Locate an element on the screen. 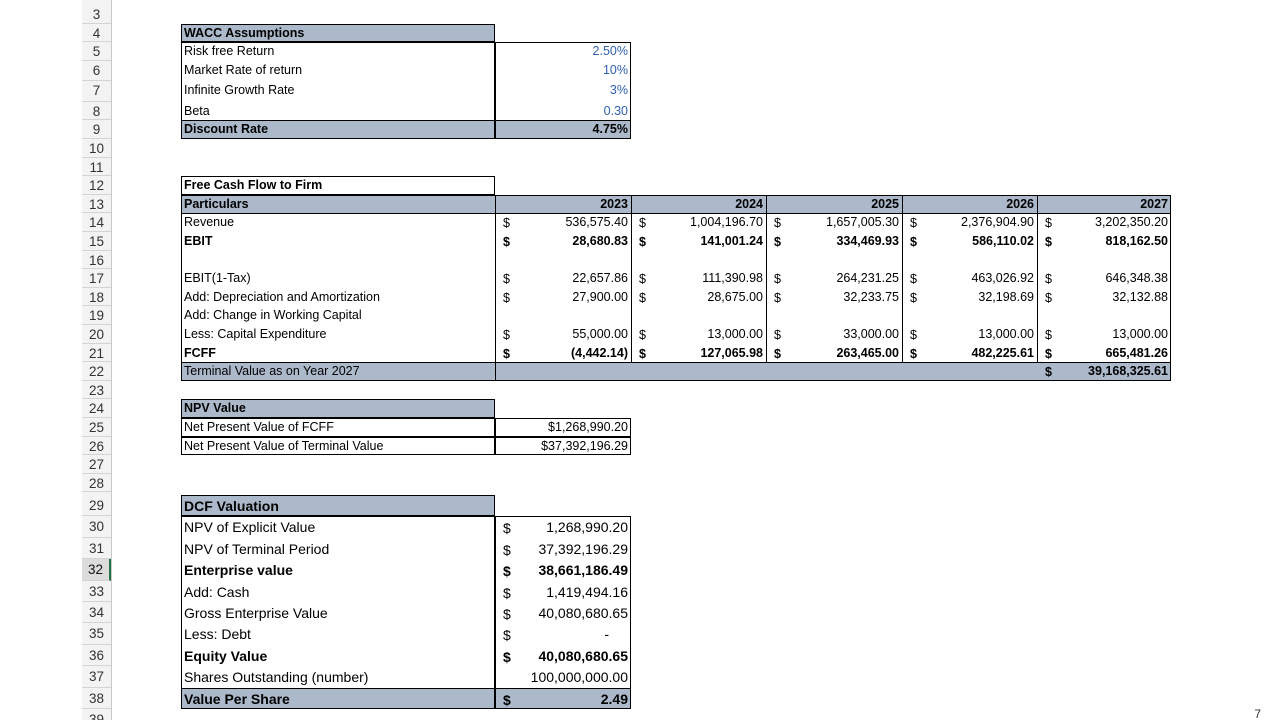 The height and width of the screenshot is (721, 1280). row-number: 15 is located at coordinates (96, 241).